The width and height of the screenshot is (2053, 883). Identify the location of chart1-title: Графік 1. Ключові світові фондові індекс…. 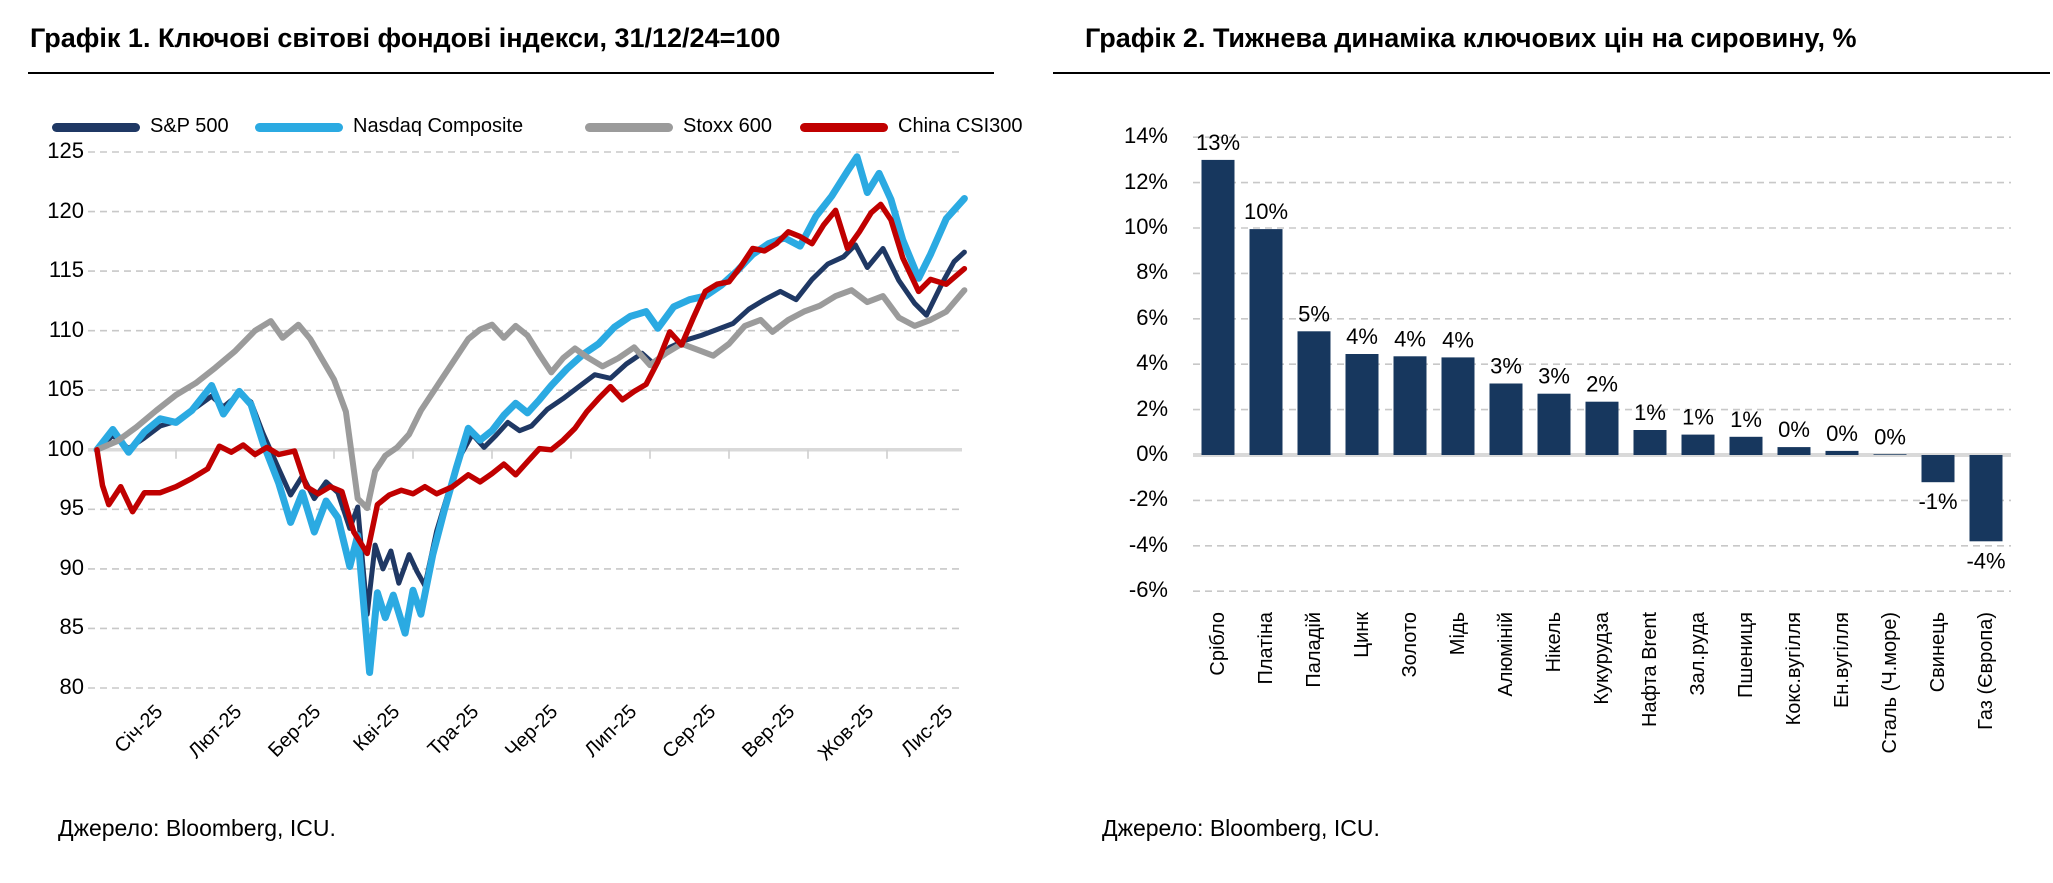
(405, 38).